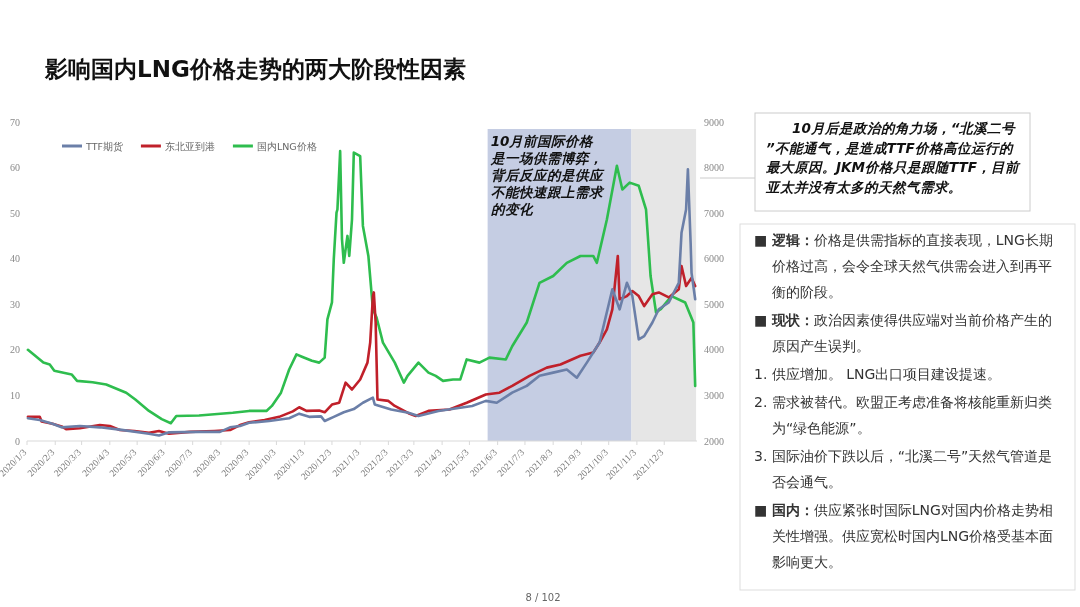  Describe the element at coordinates (714, 122) in the screenshot. I see `y2-tick-label: 9000` at that location.